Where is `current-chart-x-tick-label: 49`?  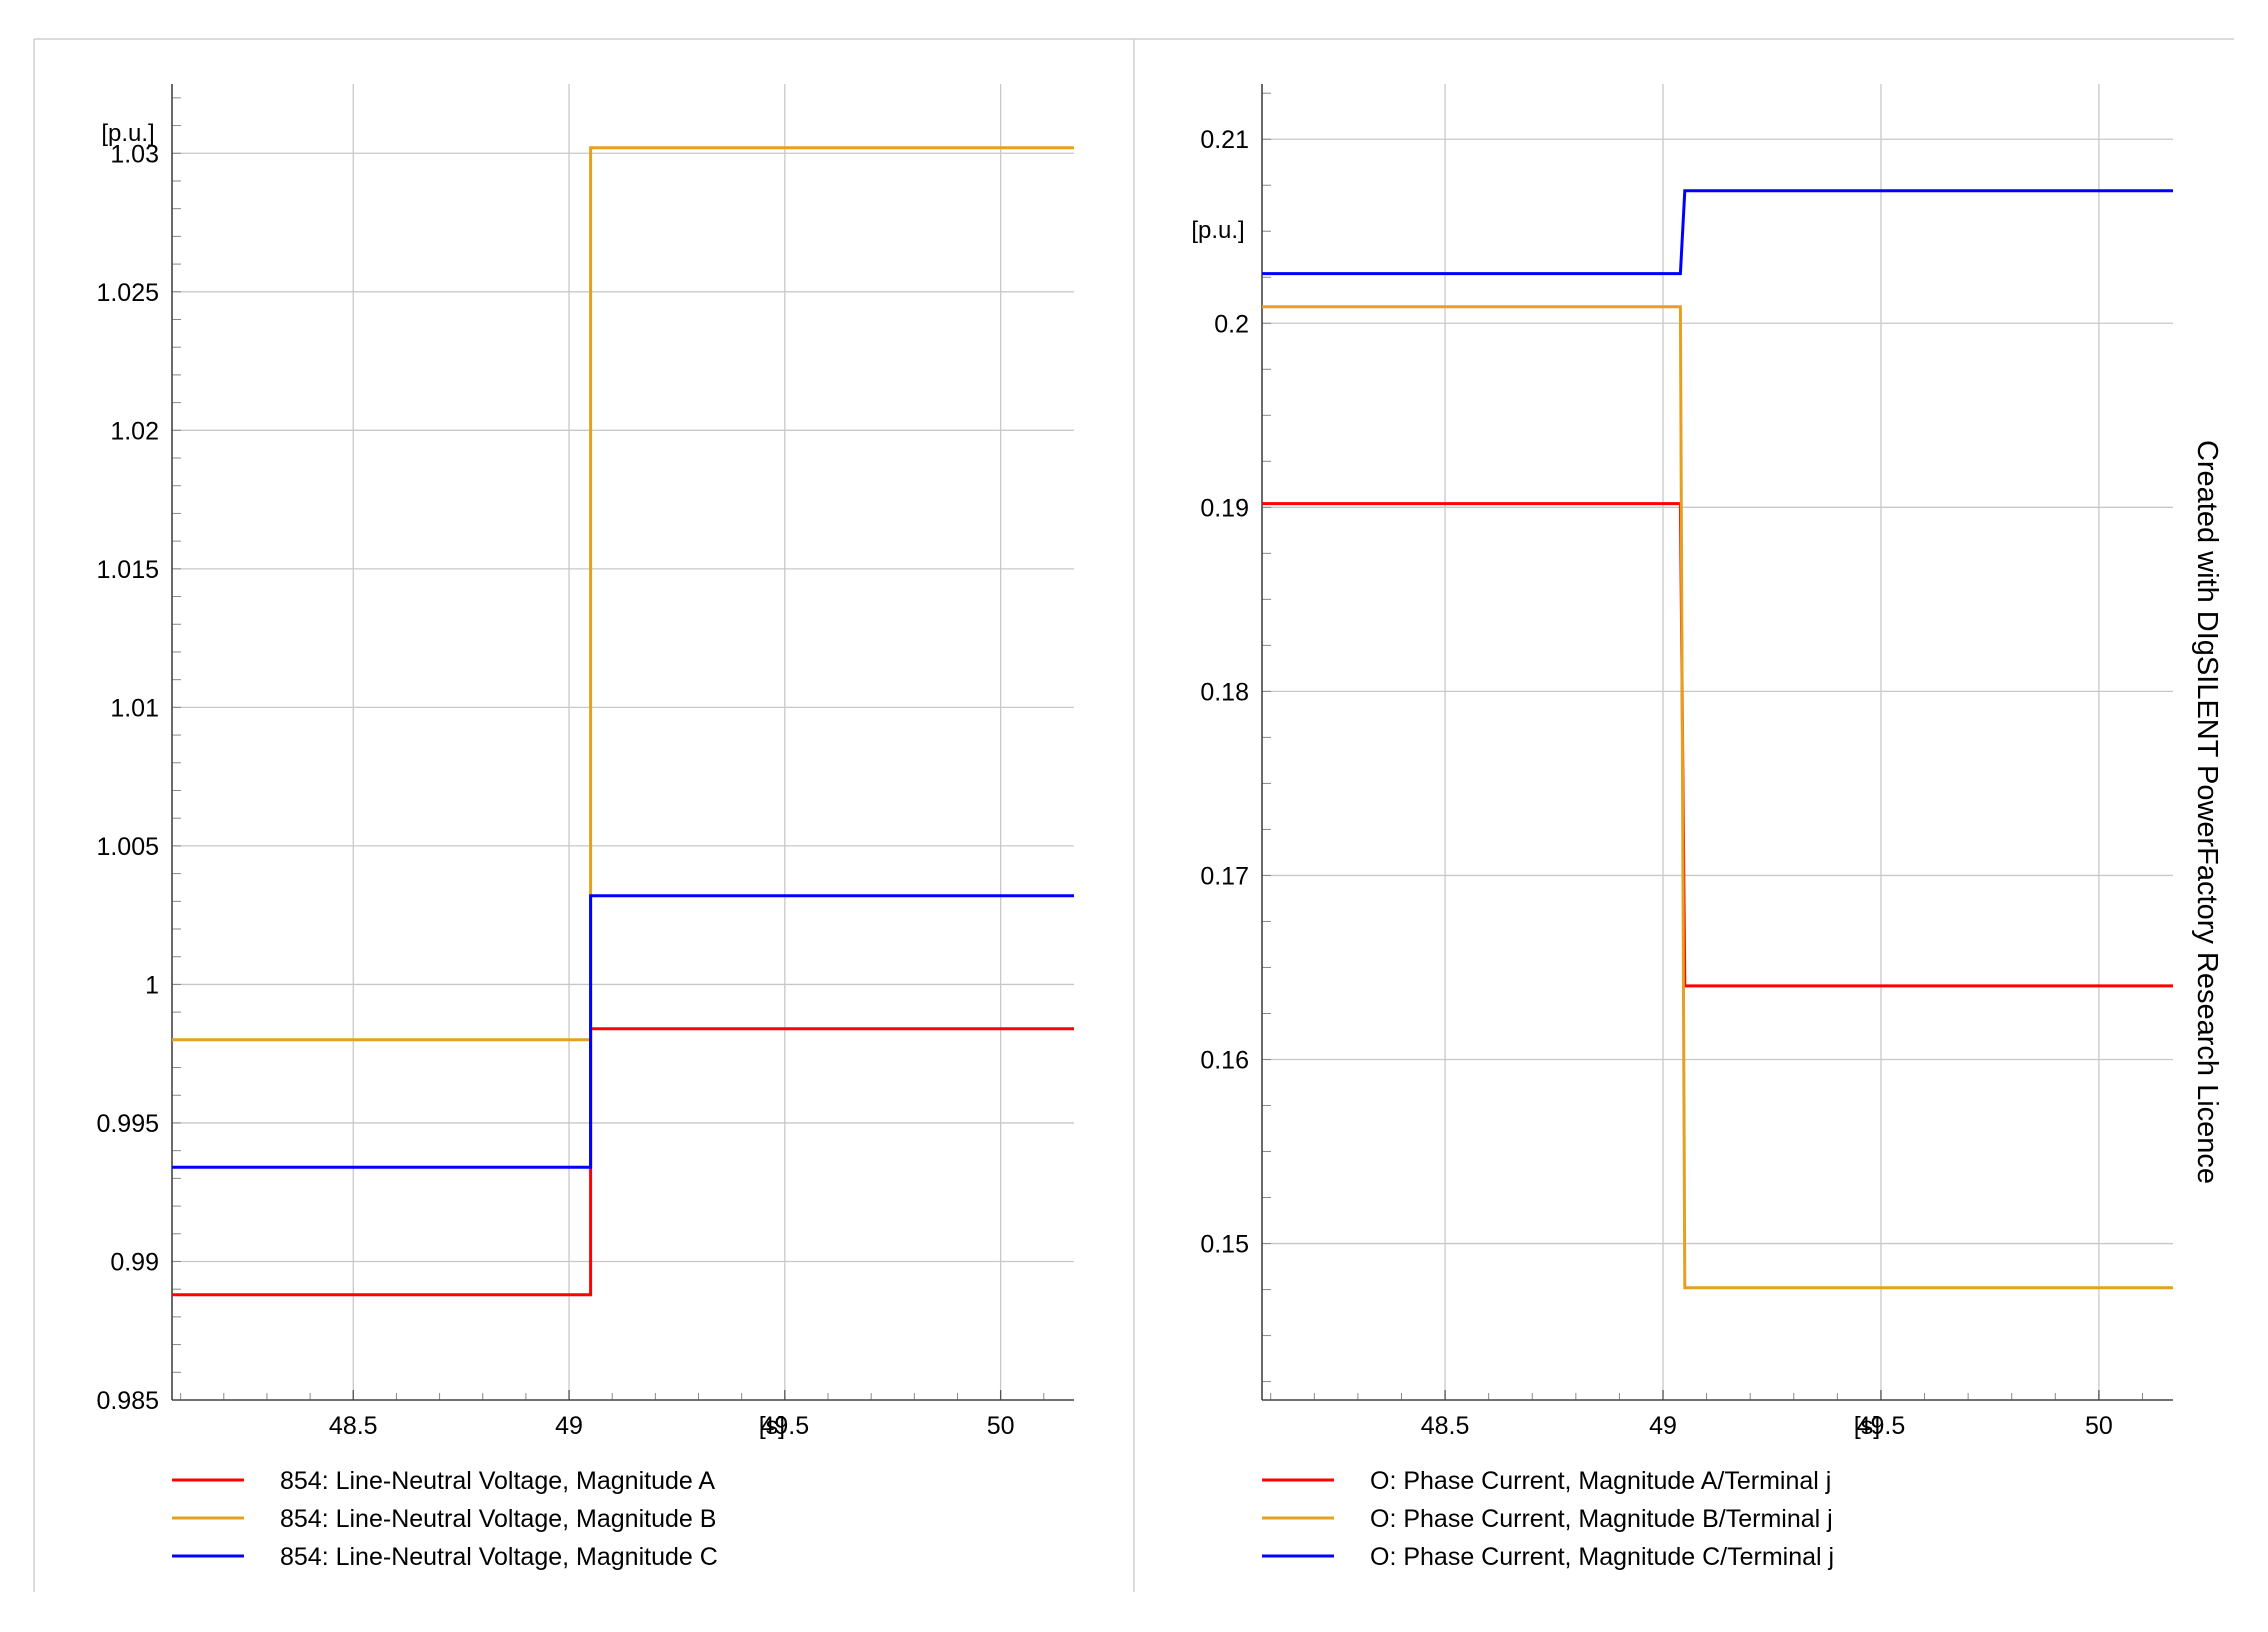 current-chart-x-tick-label: 49 is located at coordinates (1663, 1426).